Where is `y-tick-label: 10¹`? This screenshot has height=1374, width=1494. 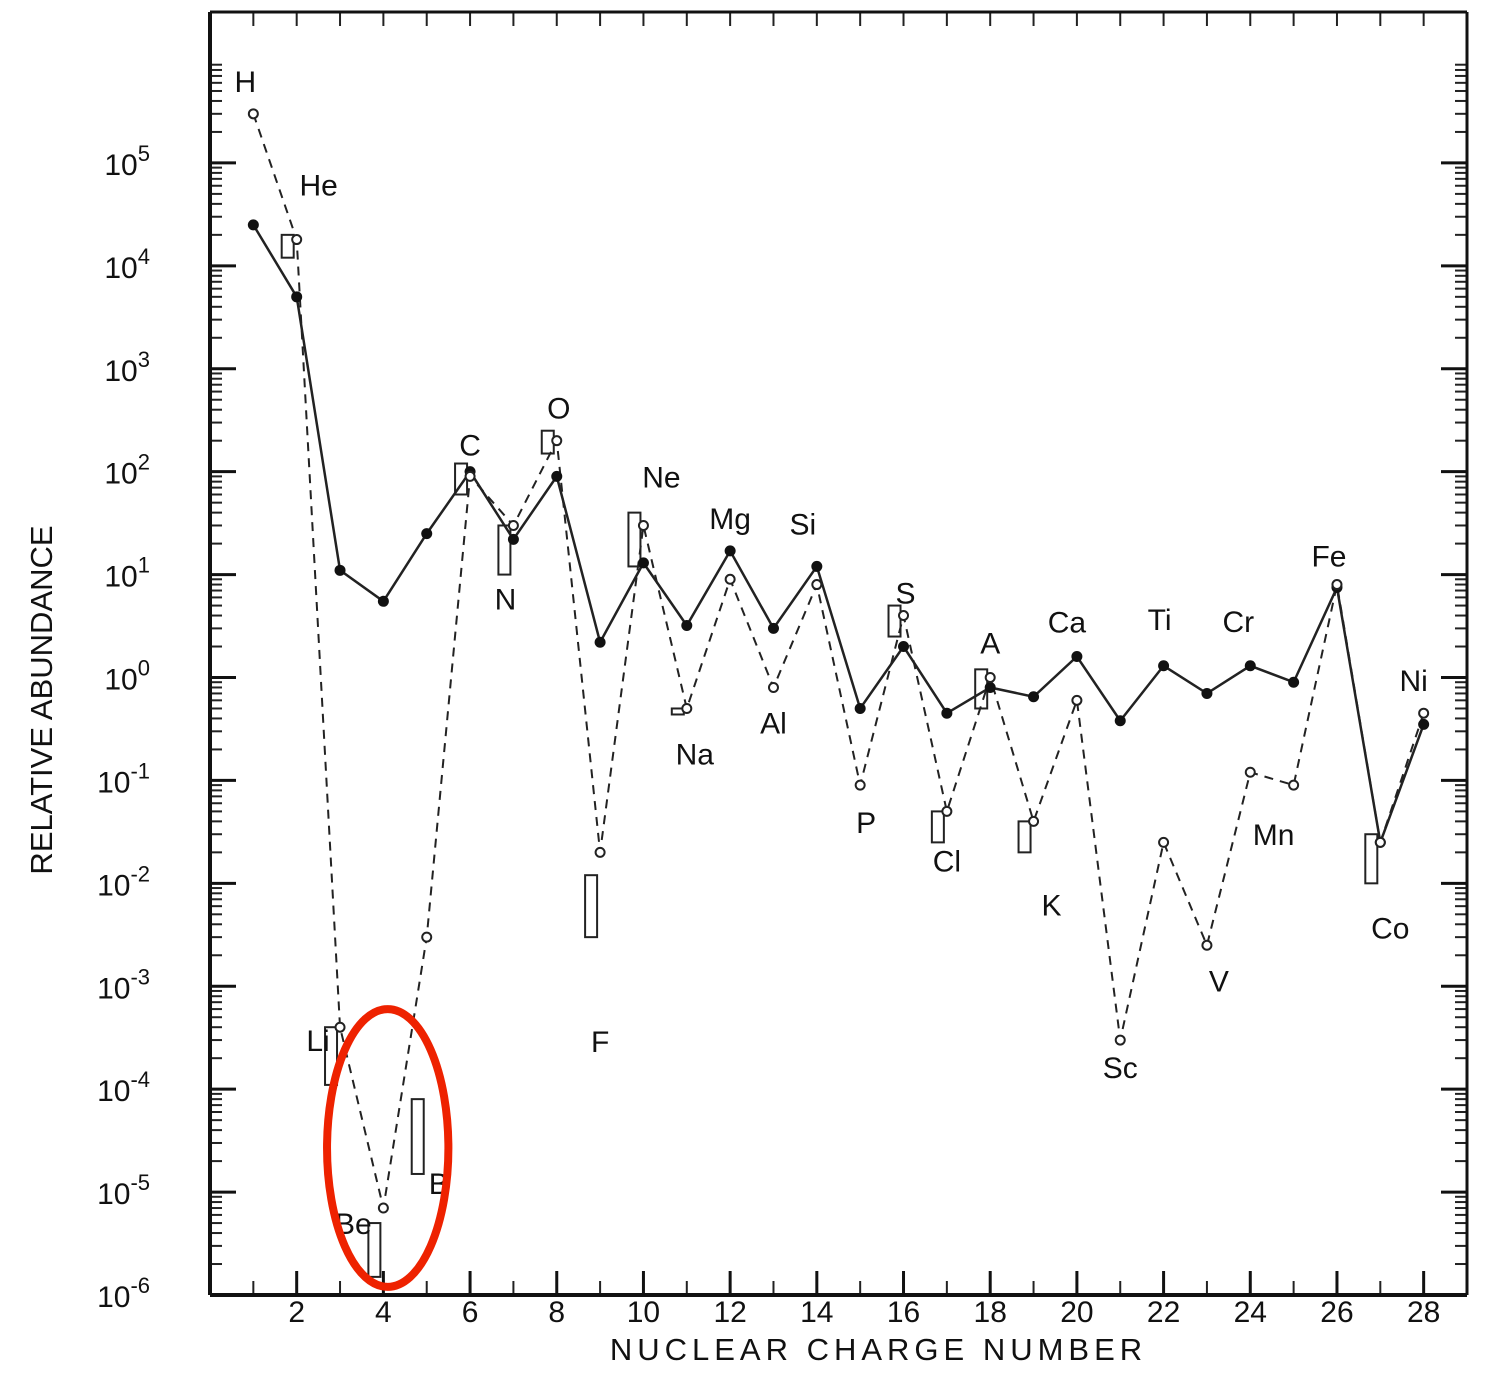 y-tick-label: 10¹ is located at coordinates (127, 573).